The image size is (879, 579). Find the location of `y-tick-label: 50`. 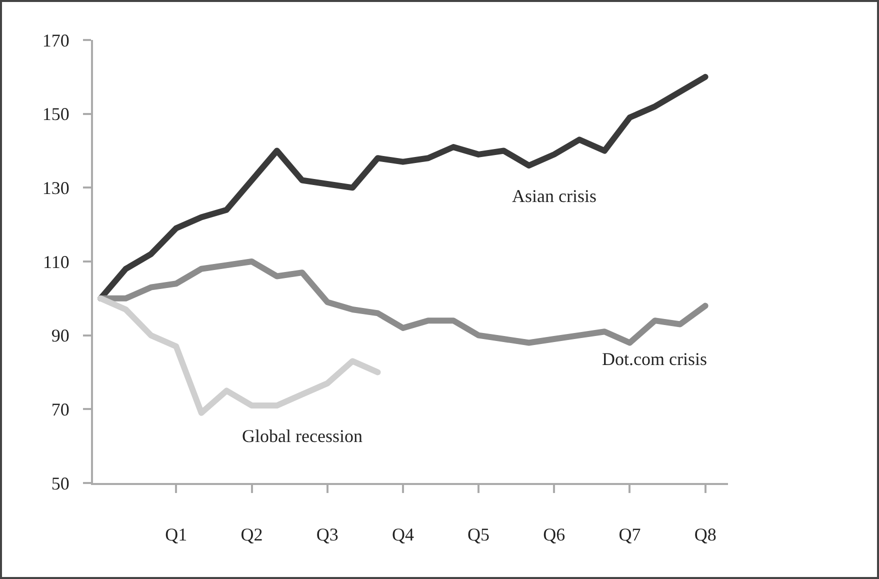

y-tick-label: 50 is located at coordinates (60, 483).